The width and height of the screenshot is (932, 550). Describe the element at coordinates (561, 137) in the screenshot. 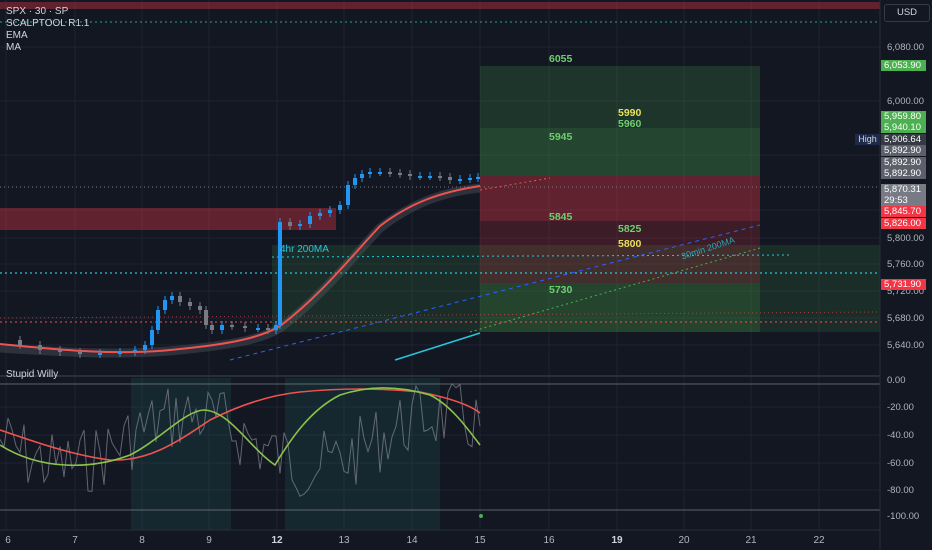

I see `level-5945: 5945` at that location.